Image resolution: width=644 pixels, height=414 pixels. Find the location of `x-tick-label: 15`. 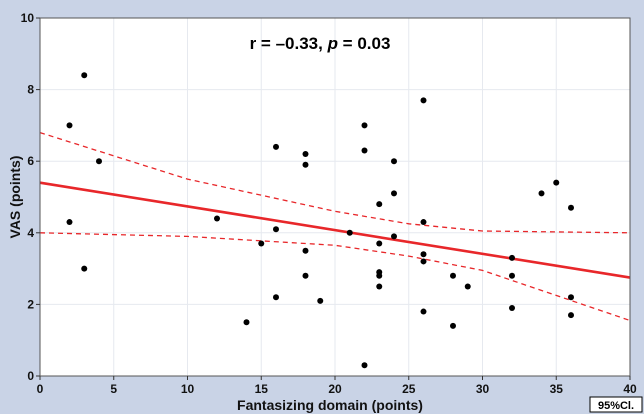

x-tick-label: 15 is located at coordinates (262, 389).